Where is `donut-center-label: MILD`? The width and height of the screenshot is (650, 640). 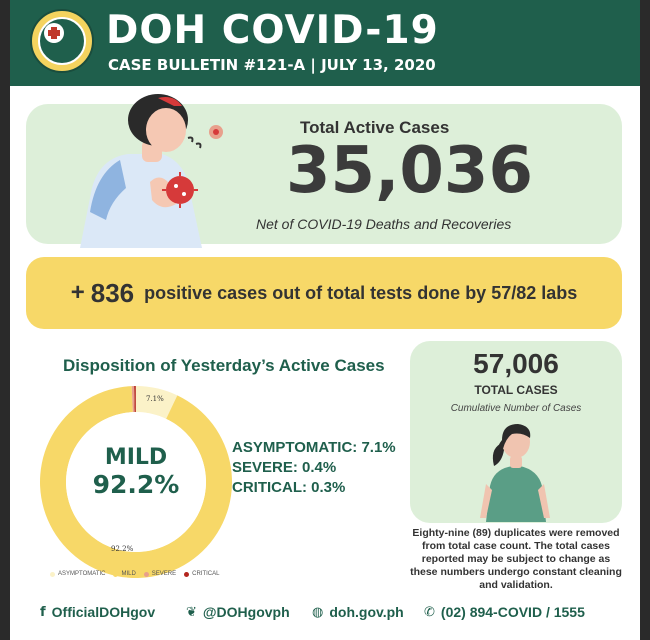
donut-center-label: MILD is located at coordinates (136, 457).